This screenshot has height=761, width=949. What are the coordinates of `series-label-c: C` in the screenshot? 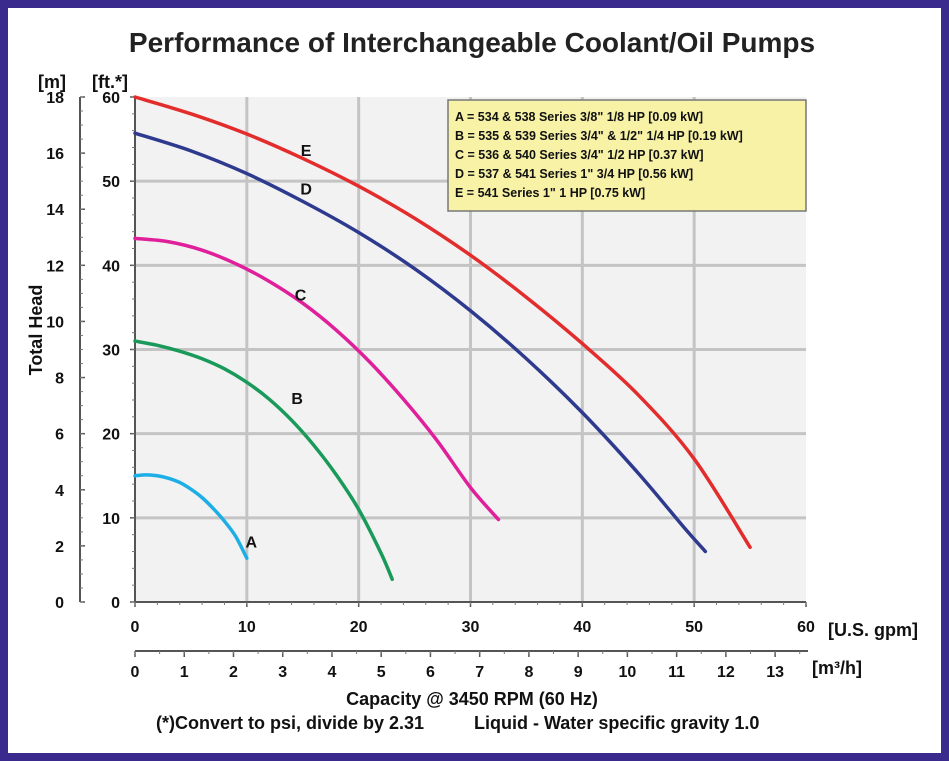 It's located at (301, 296).